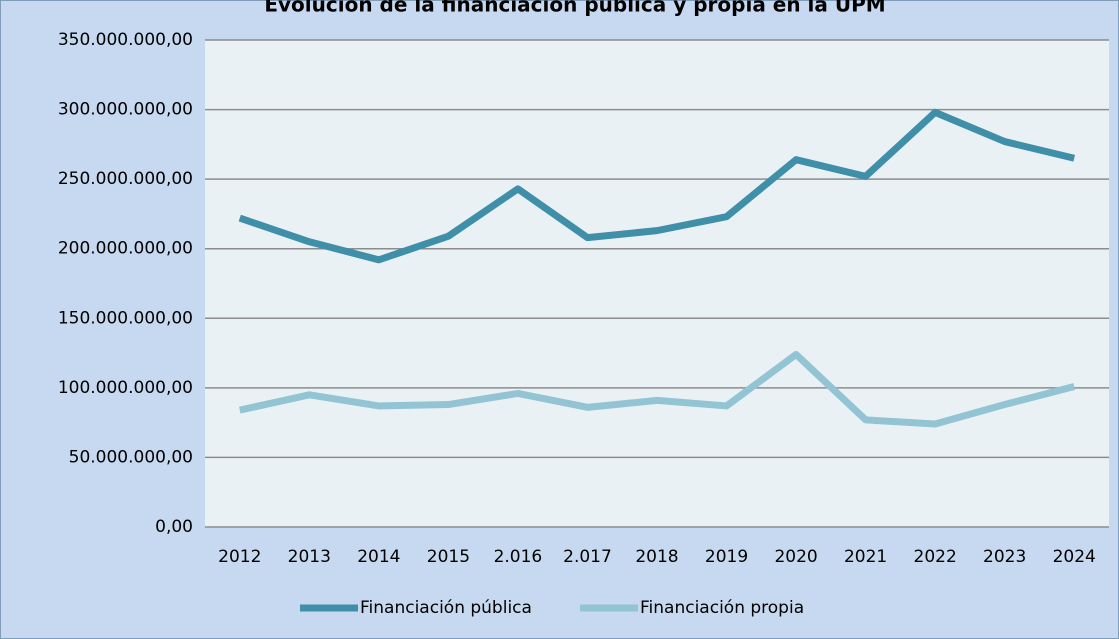 The height and width of the screenshot is (639, 1119). What do you see at coordinates (378, 557) in the screenshot?
I see `x-tick-label: 2014` at bounding box center [378, 557].